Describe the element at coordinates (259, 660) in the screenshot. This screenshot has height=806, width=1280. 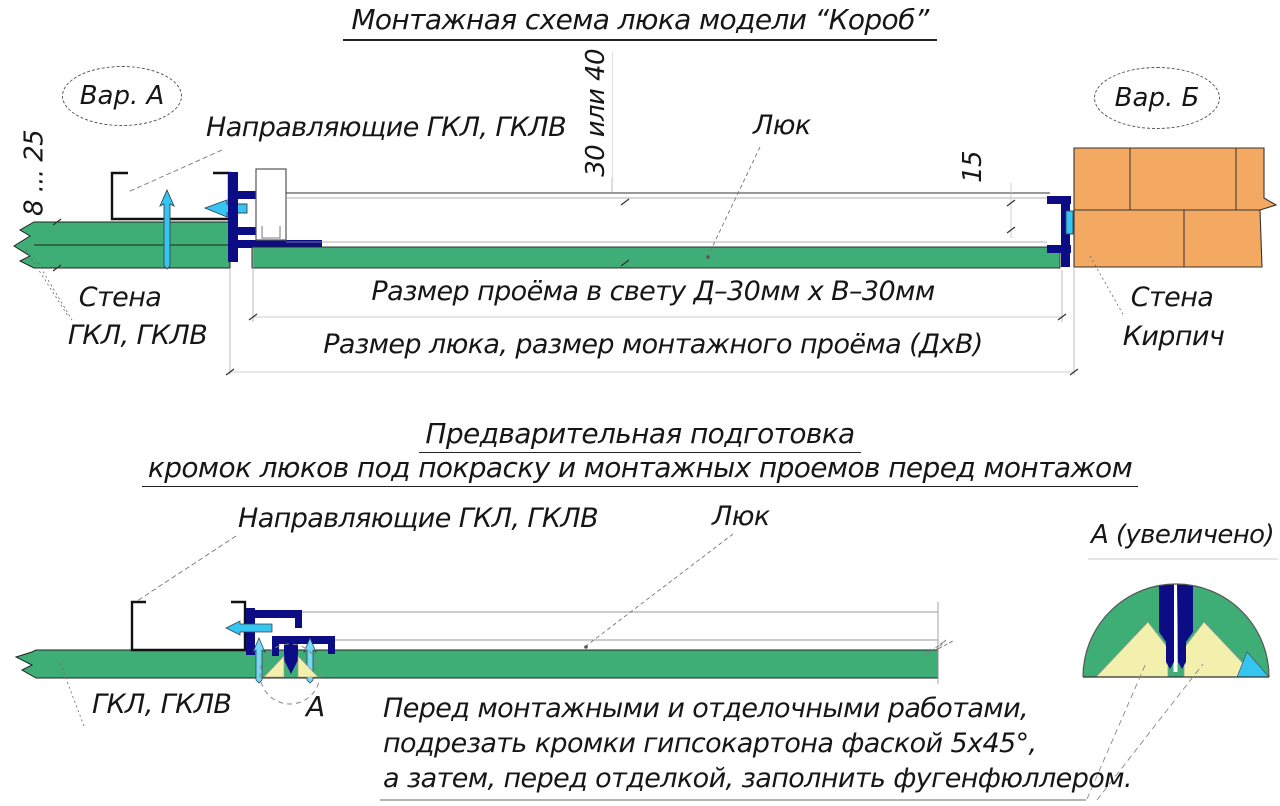
I see `screw-vertical-left-icon` at that location.